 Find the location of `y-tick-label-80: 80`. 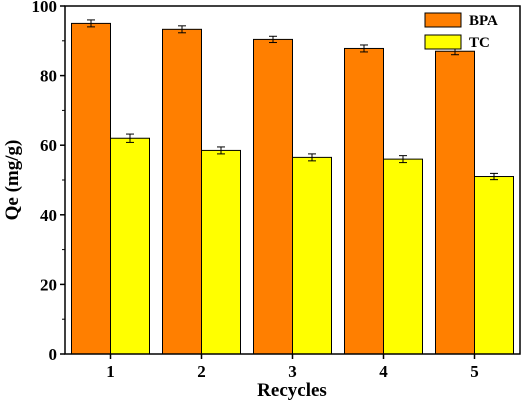

y-tick-label-80: 80 is located at coordinates (48, 76).